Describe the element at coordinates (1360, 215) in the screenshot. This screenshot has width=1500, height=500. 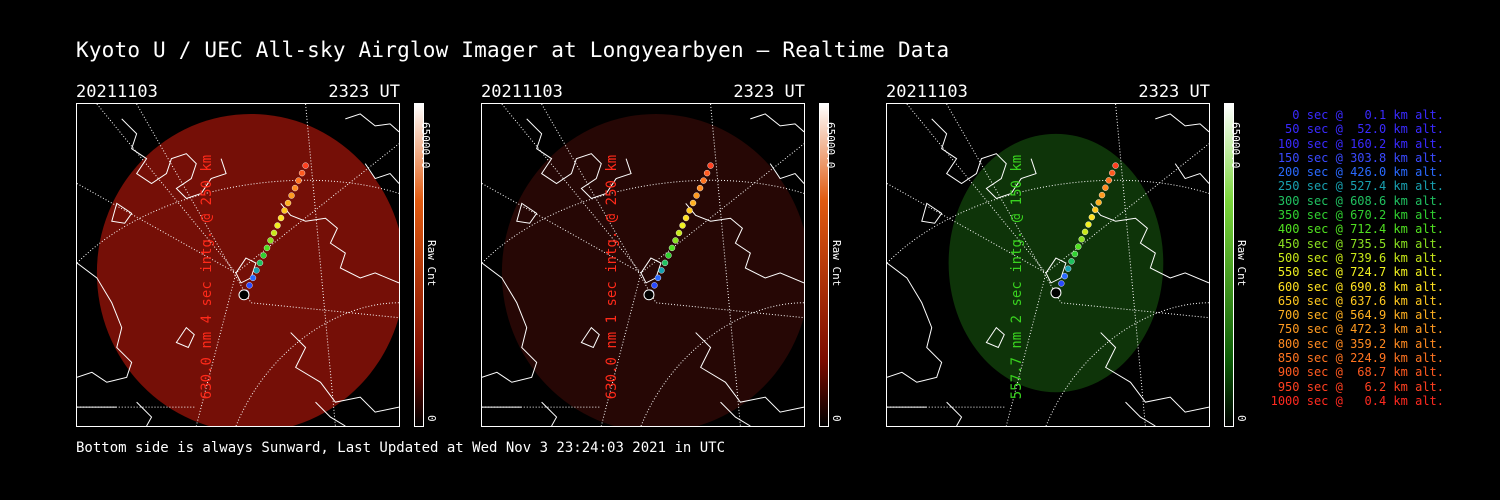
I see `legend-entry: 350 sec @ 670.2 km alt.` at that location.